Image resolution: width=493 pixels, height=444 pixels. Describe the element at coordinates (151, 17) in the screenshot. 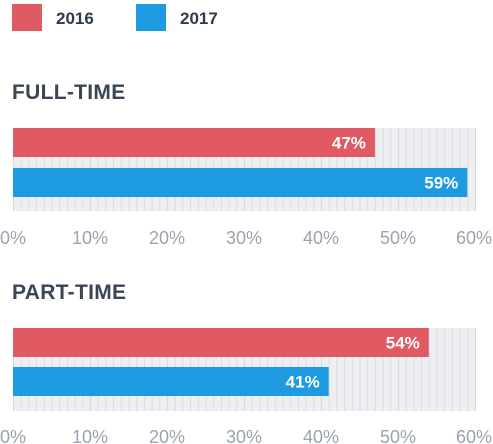

I see `legend-swatch-2017` at that location.